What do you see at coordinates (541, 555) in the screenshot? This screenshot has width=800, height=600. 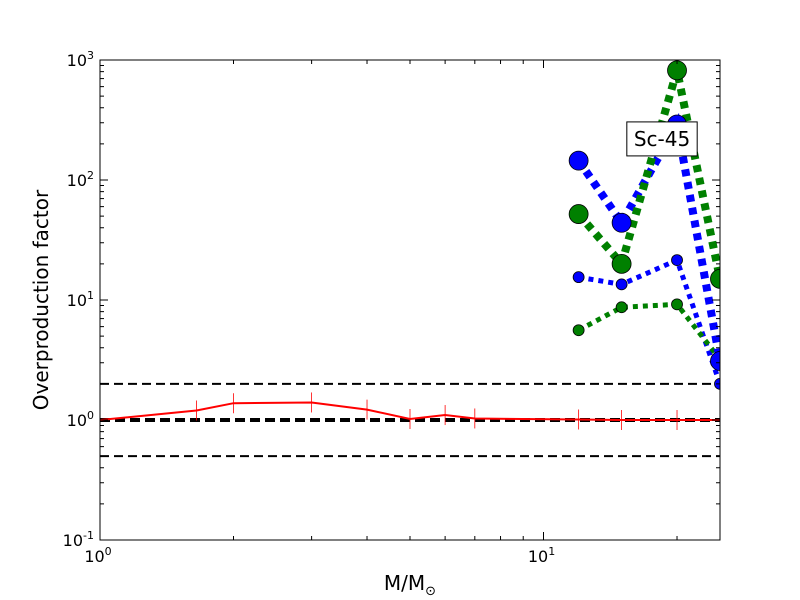 I see `x-tick-label: 10¹` at bounding box center [541, 555].